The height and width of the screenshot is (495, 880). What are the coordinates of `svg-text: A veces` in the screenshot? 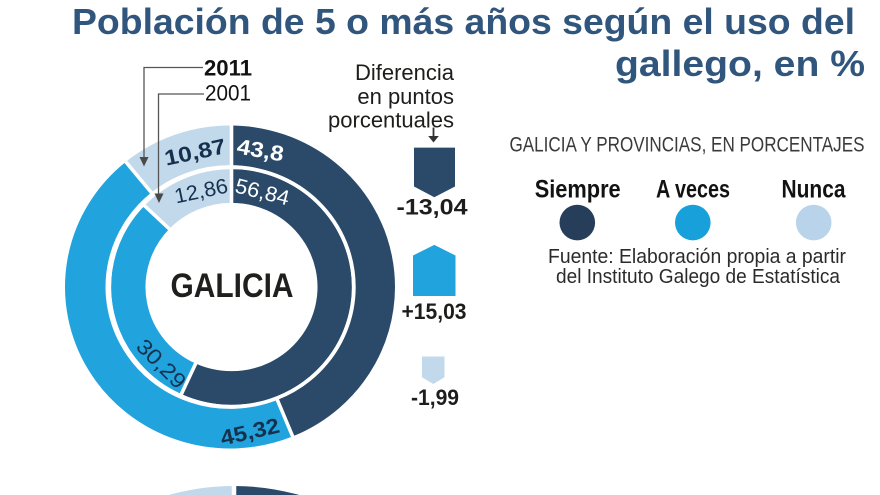 It's located at (693, 189).